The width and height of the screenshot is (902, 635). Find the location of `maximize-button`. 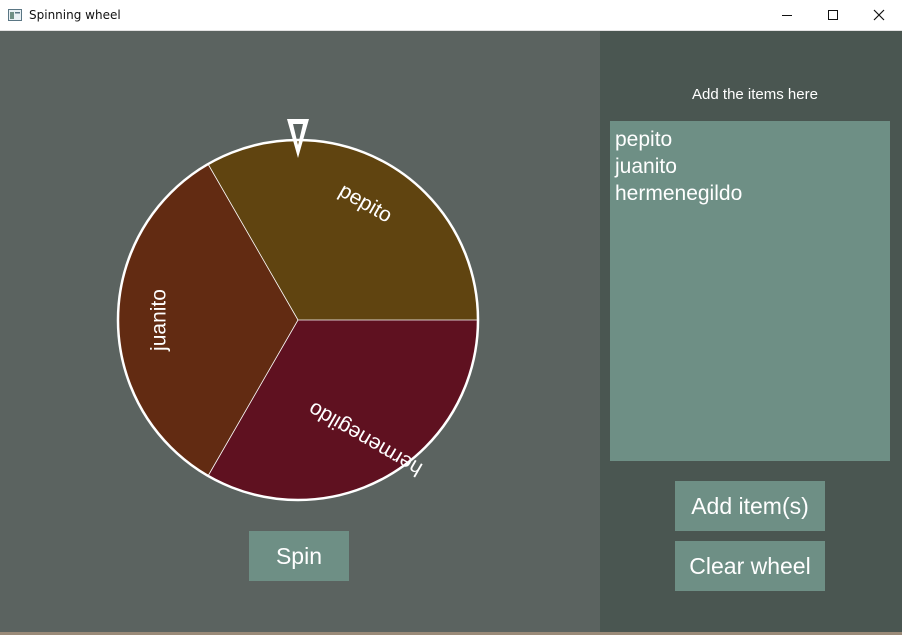

maximize-button is located at coordinates (833, 15).